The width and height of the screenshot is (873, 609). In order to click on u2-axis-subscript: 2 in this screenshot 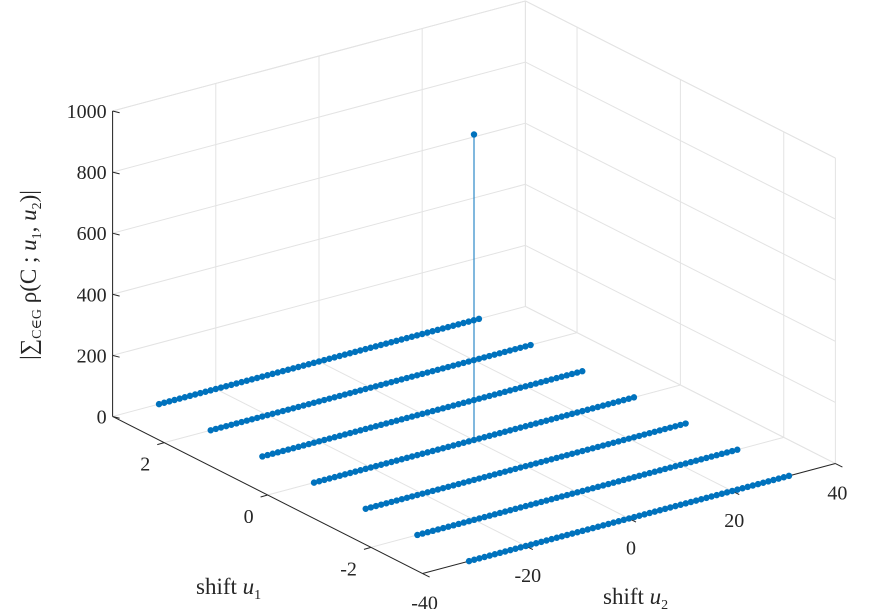, I will do `click(664, 603)`.